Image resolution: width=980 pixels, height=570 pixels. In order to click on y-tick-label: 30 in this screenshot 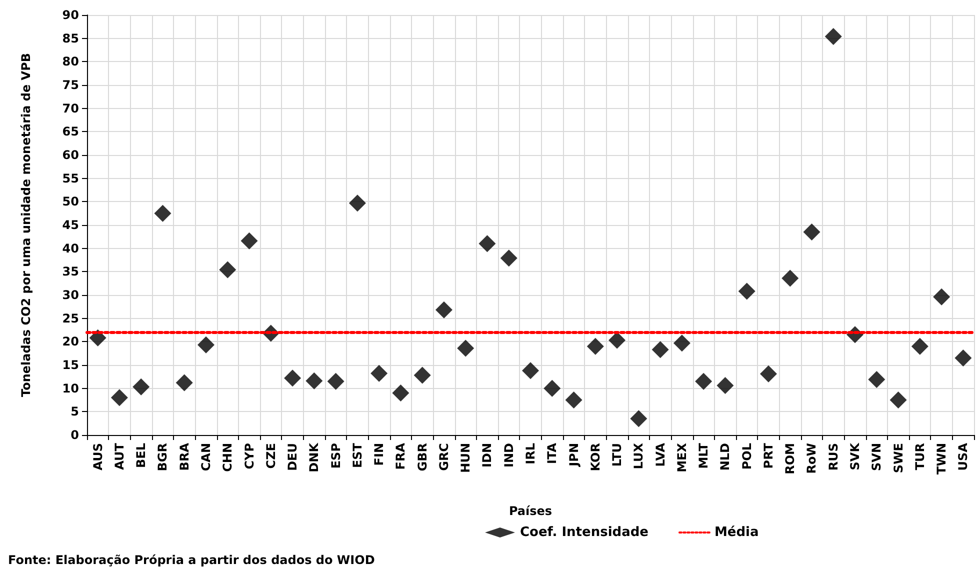, I will do `click(70, 295)`.